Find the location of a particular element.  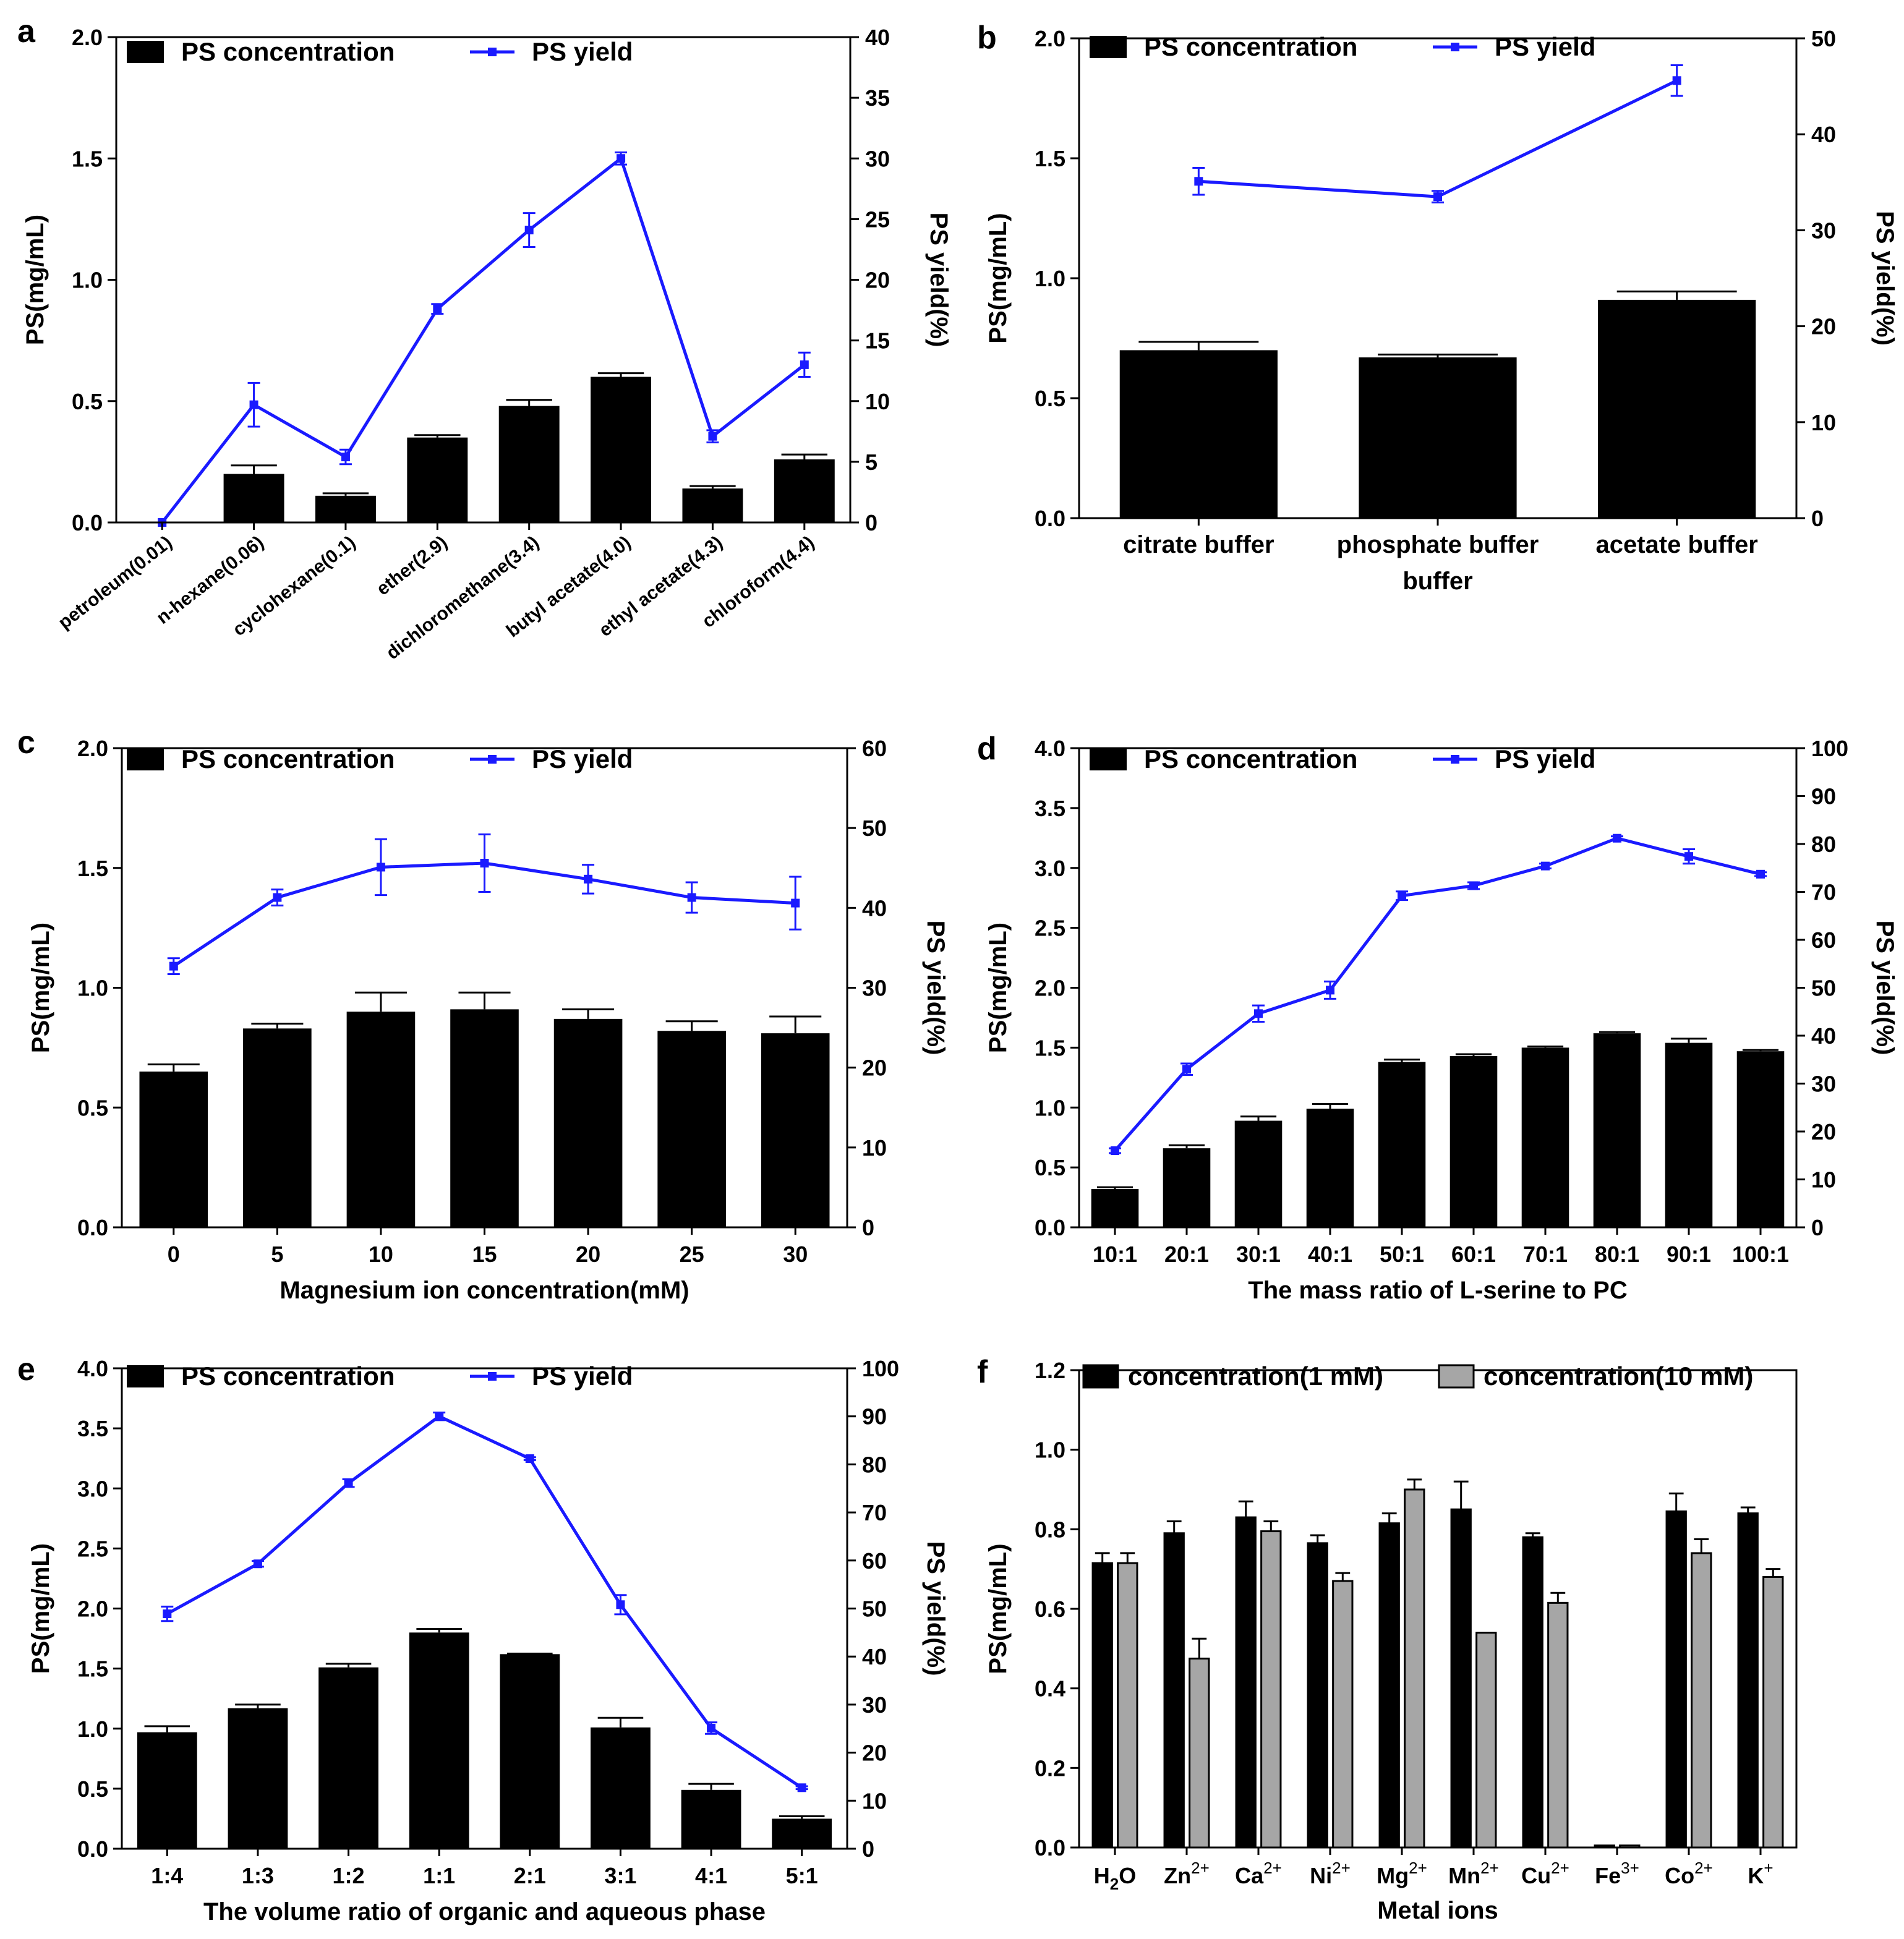

legend-label-d-1: PS yield is located at coordinates (1545, 758).